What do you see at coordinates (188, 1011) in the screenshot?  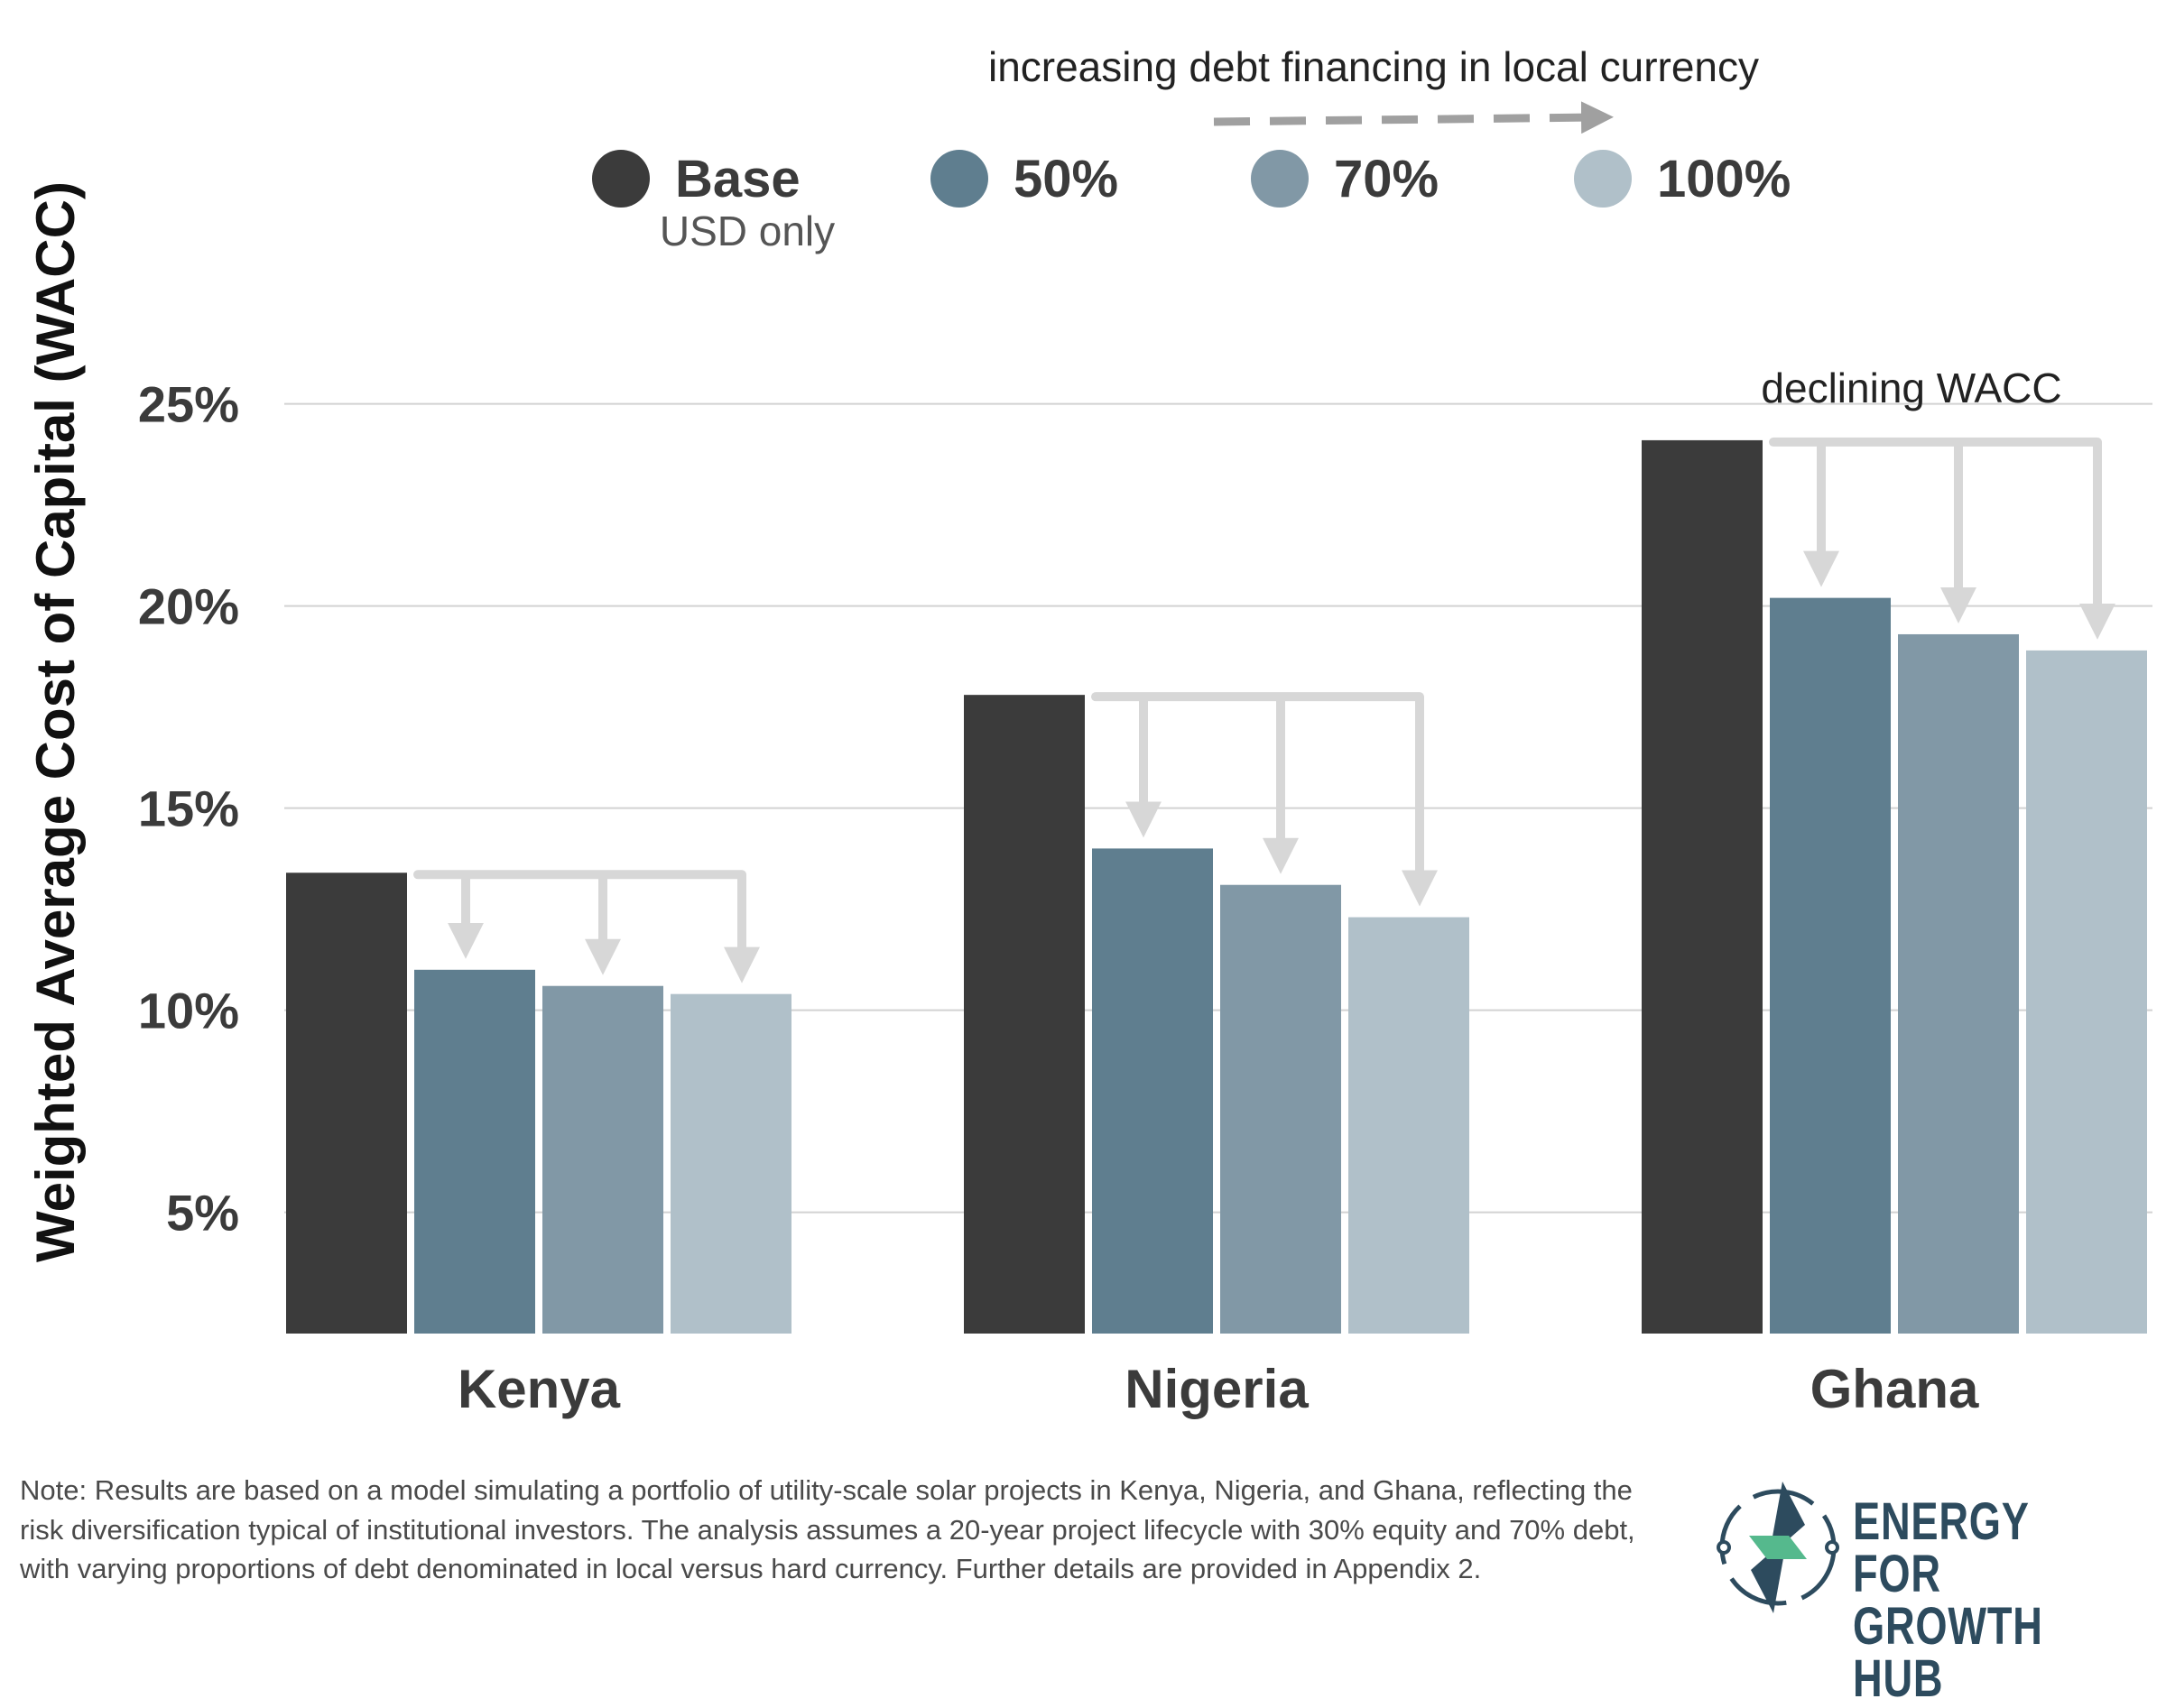 I see `y-tick-label: 10%` at bounding box center [188, 1011].